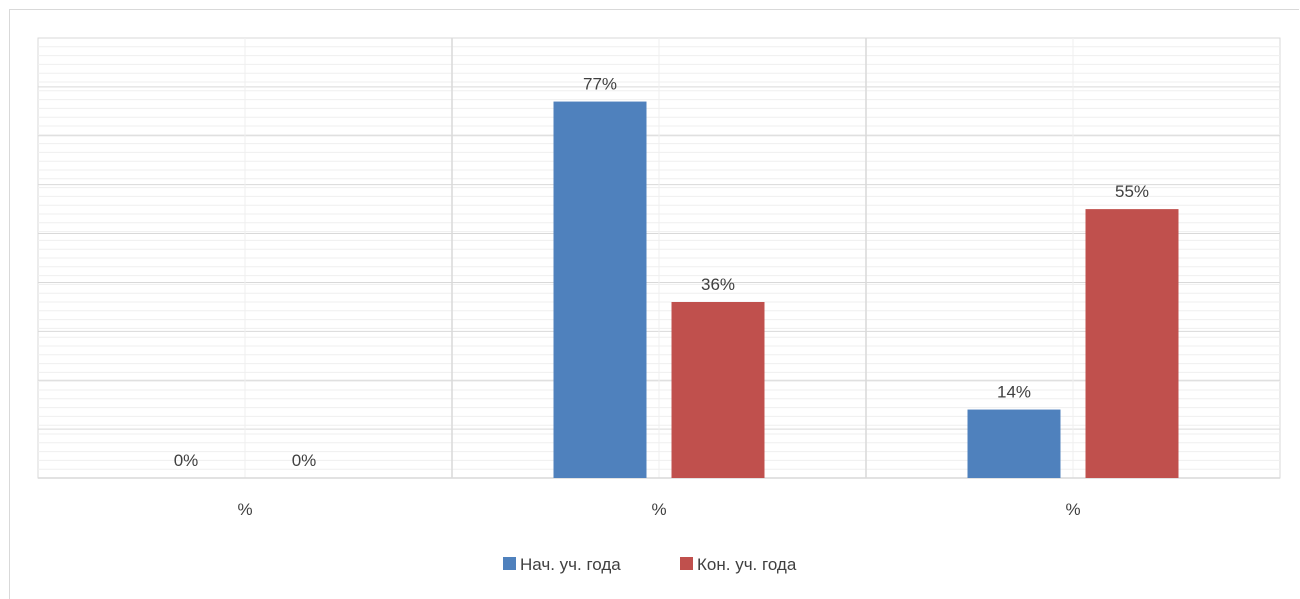  Describe the element at coordinates (1132, 191) in the screenshot. I see `data-label: 55%` at that location.